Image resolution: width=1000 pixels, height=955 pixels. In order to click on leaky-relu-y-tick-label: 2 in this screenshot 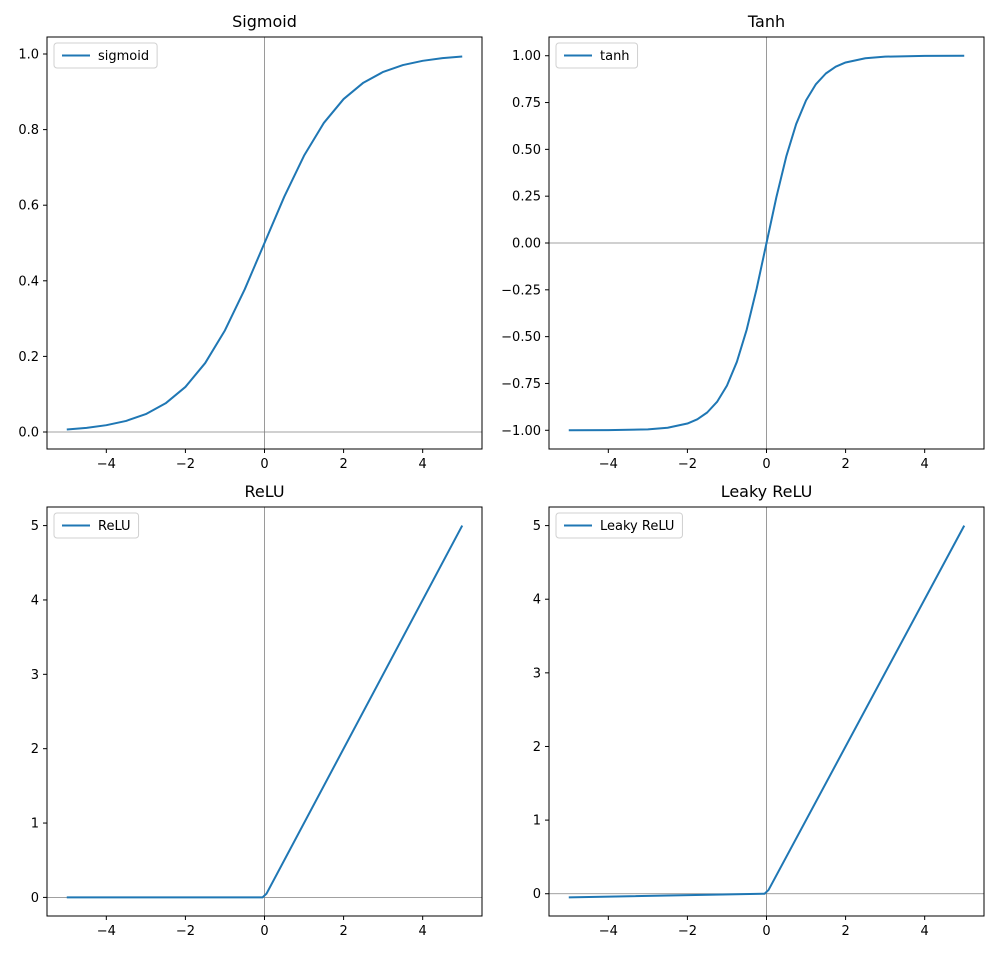, I will do `click(537, 747)`.